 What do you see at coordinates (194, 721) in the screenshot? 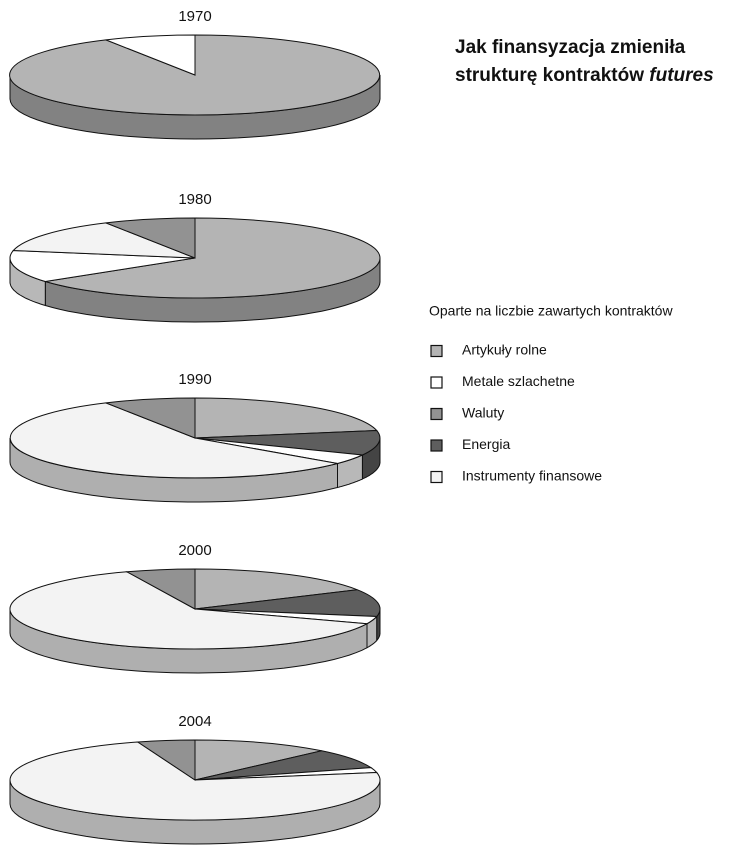
I see `pie-title: 2004` at bounding box center [194, 721].